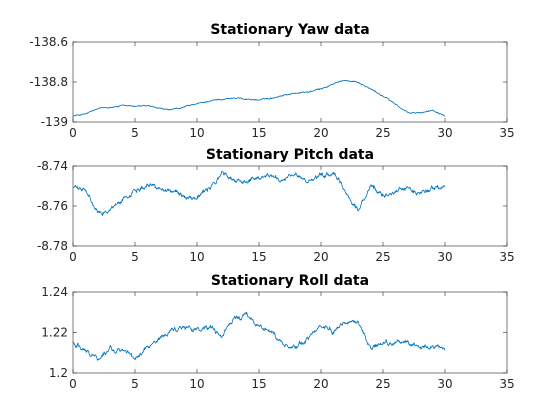  What do you see at coordinates (52, 166) in the screenshot?
I see `y-tick-label: -8.74` at bounding box center [52, 166].